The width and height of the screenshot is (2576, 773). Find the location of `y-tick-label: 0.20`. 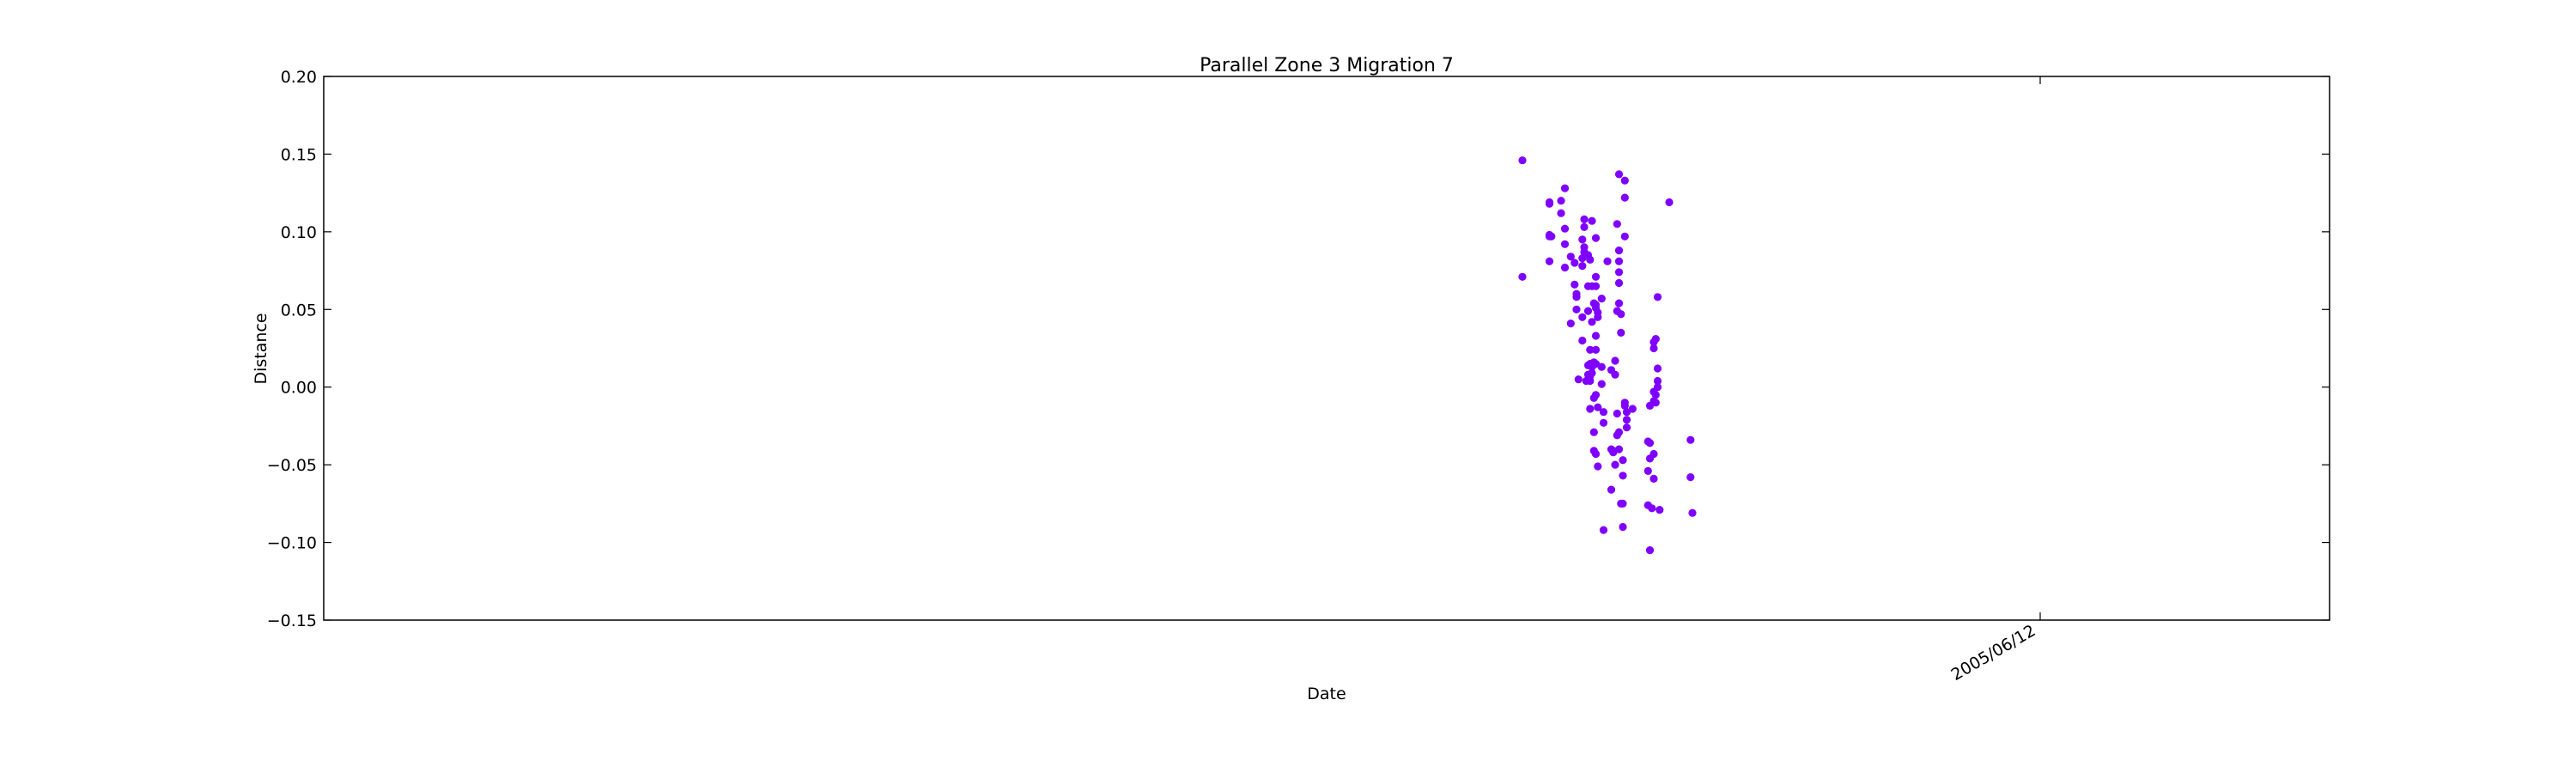

y-tick-label: 0.20 is located at coordinates (299, 77).